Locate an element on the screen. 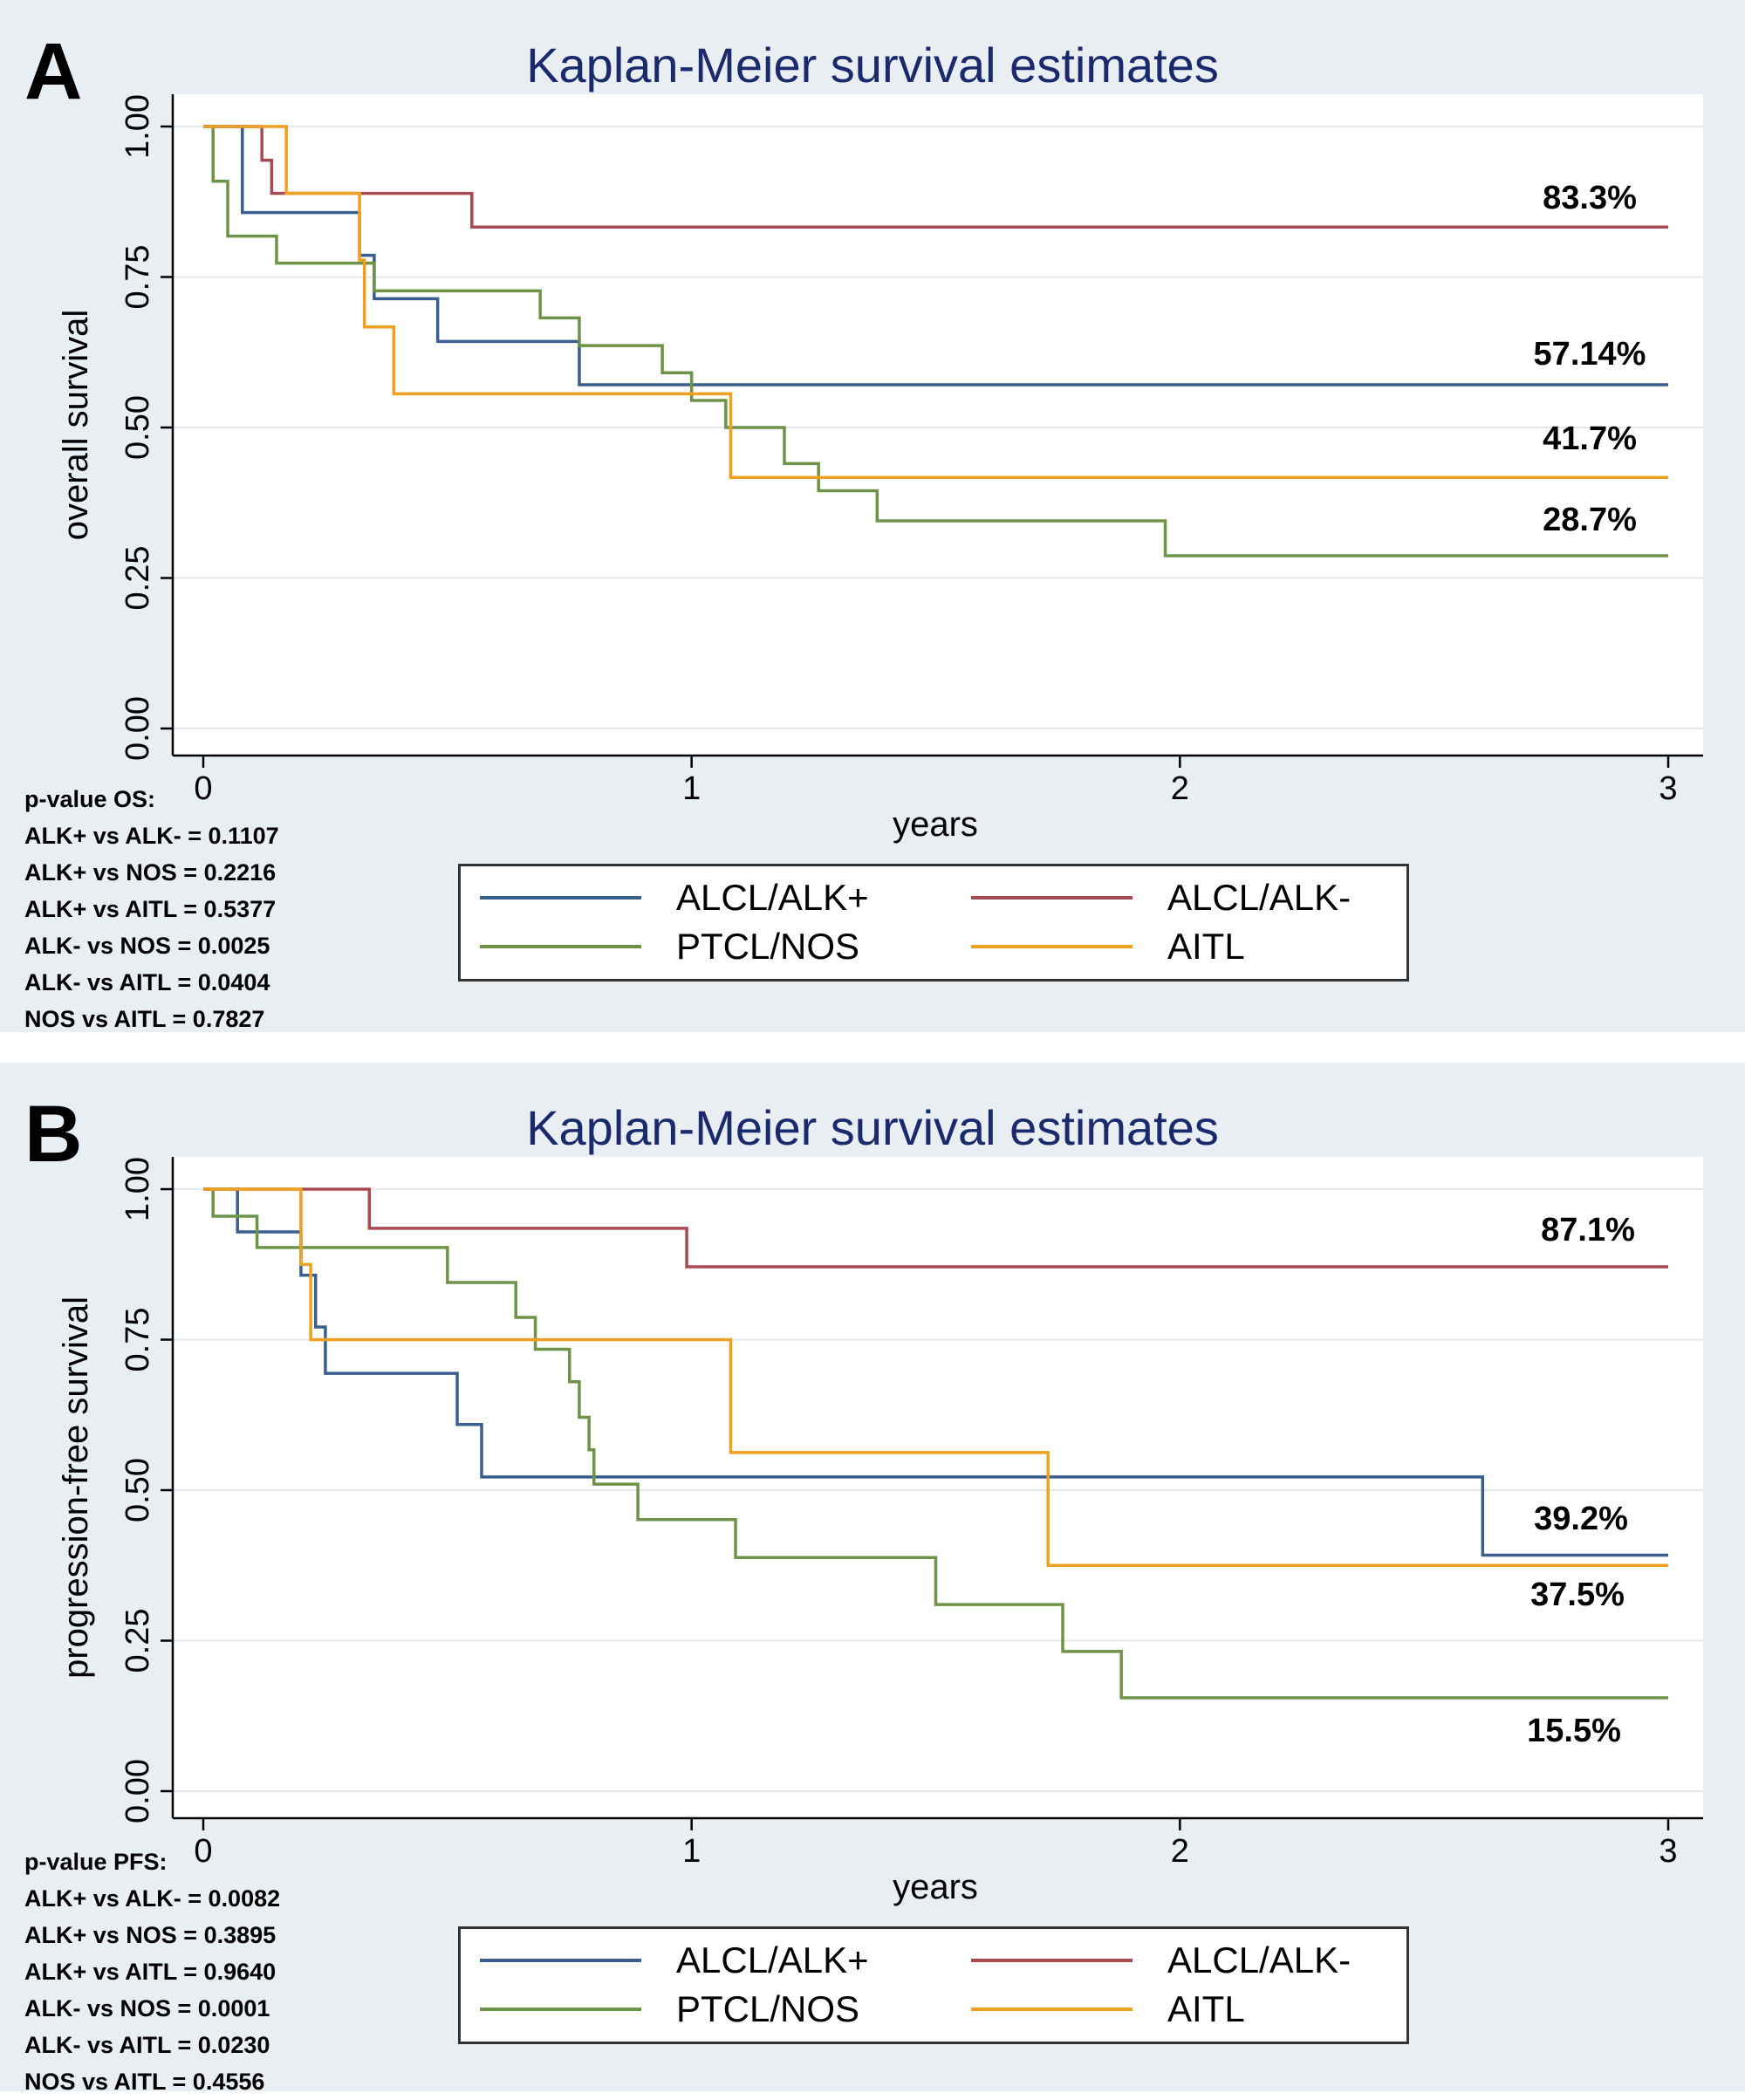 The height and width of the screenshot is (2100, 1745). survival-annotation: 15.5% is located at coordinates (1574, 1731).